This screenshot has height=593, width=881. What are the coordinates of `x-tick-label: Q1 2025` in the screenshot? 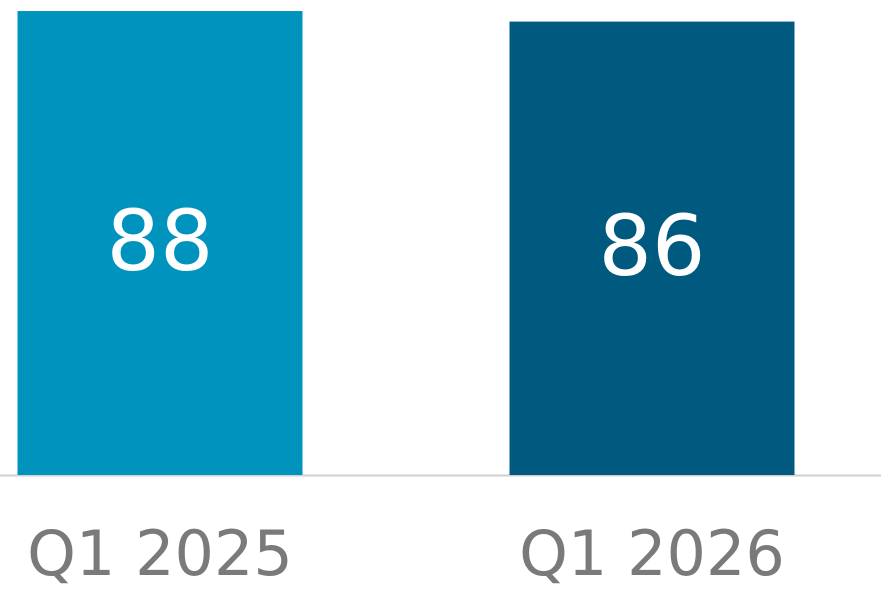 It's located at (160, 553).